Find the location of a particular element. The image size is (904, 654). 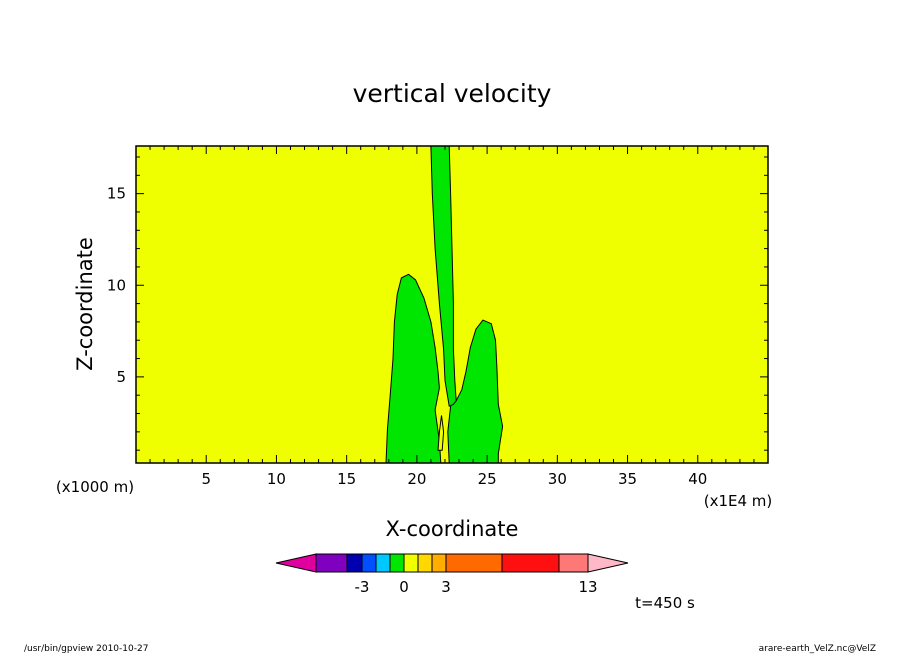

x-tick-label: 20 is located at coordinates (416, 479).